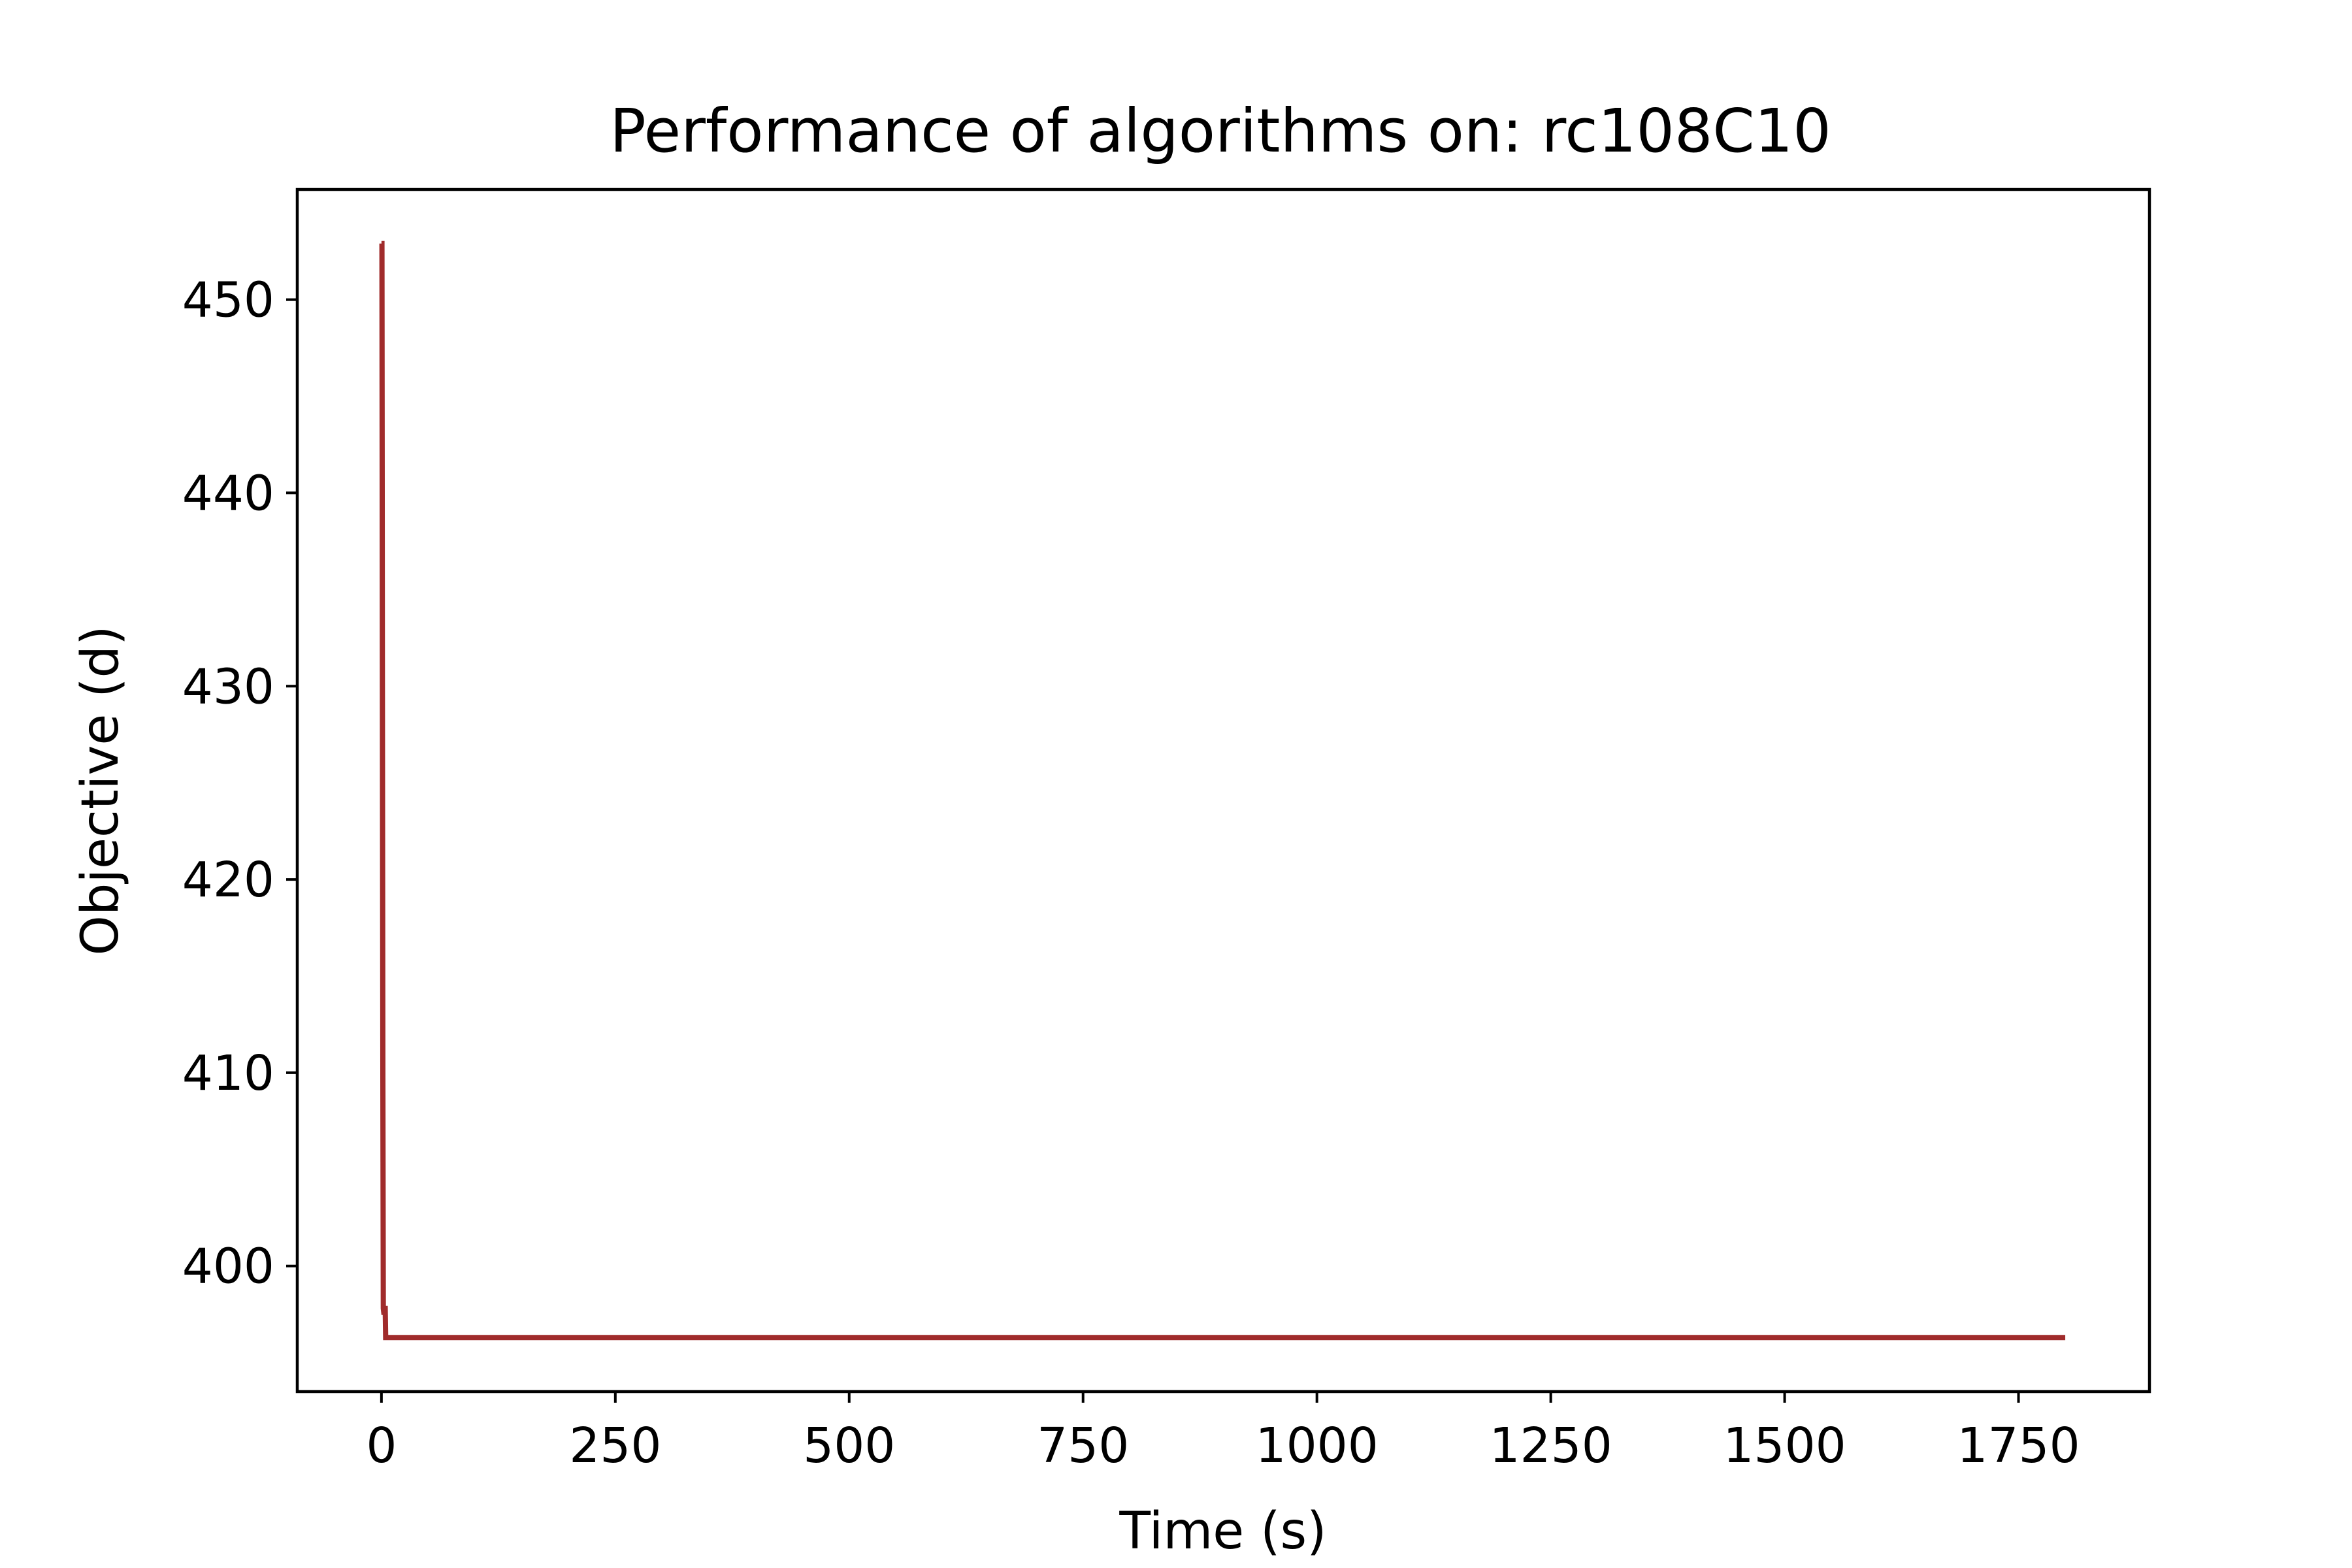 This screenshot has width=2352, height=1568. I want to click on y-tick-label: 410, so click(228, 1073).